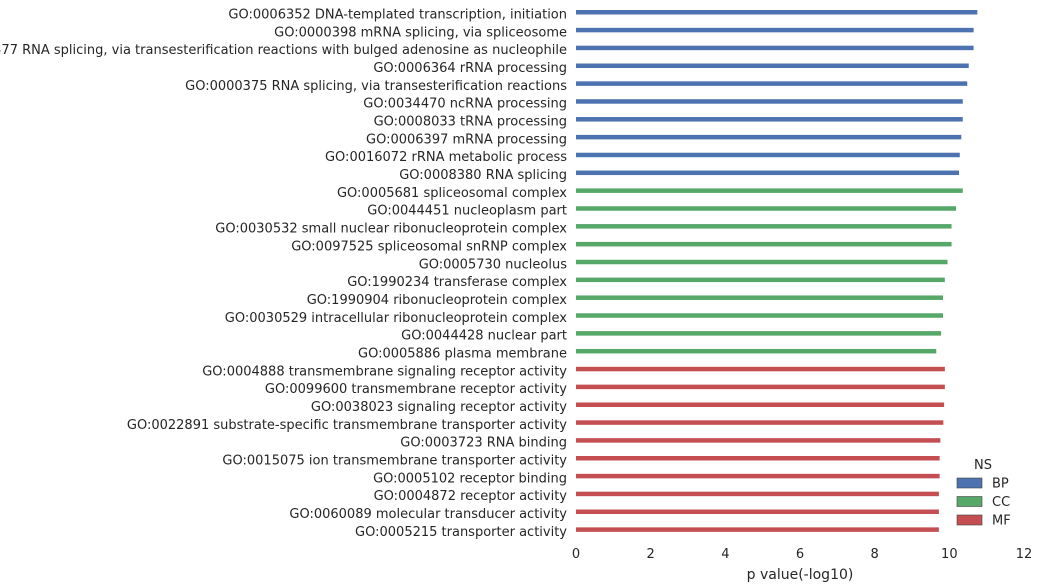  Describe the element at coordinates (461, 532) in the screenshot. I see `y-tick-label: GO:0005215 transporter activity` at that location.